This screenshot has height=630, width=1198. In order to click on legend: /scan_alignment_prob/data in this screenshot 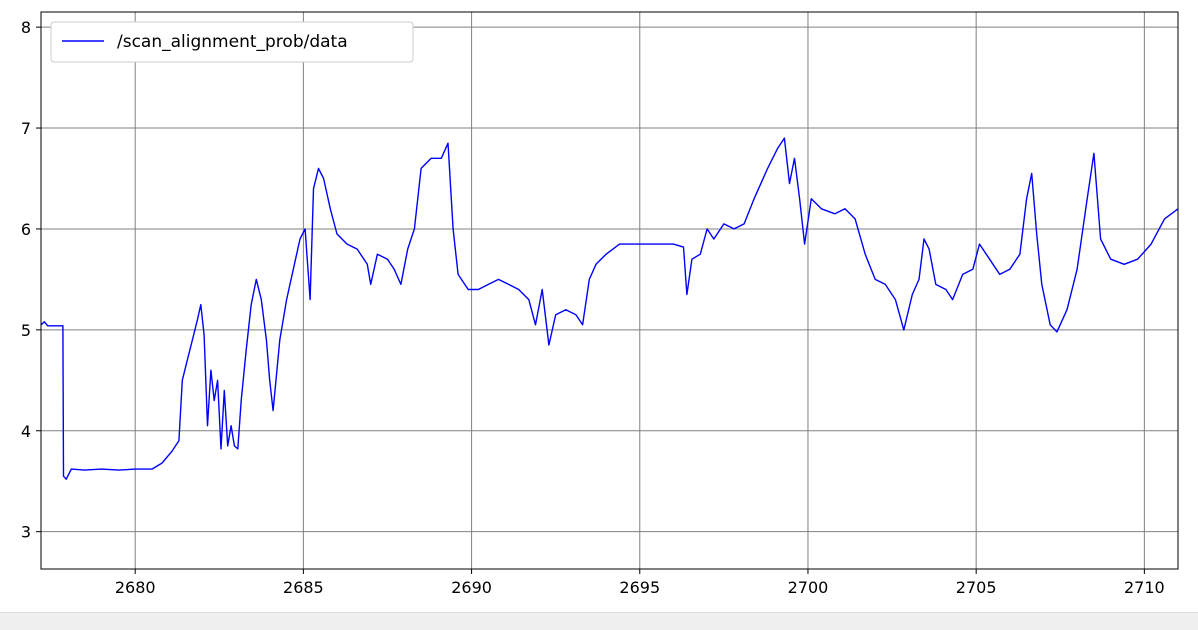, I will do `click(232, 42)`.